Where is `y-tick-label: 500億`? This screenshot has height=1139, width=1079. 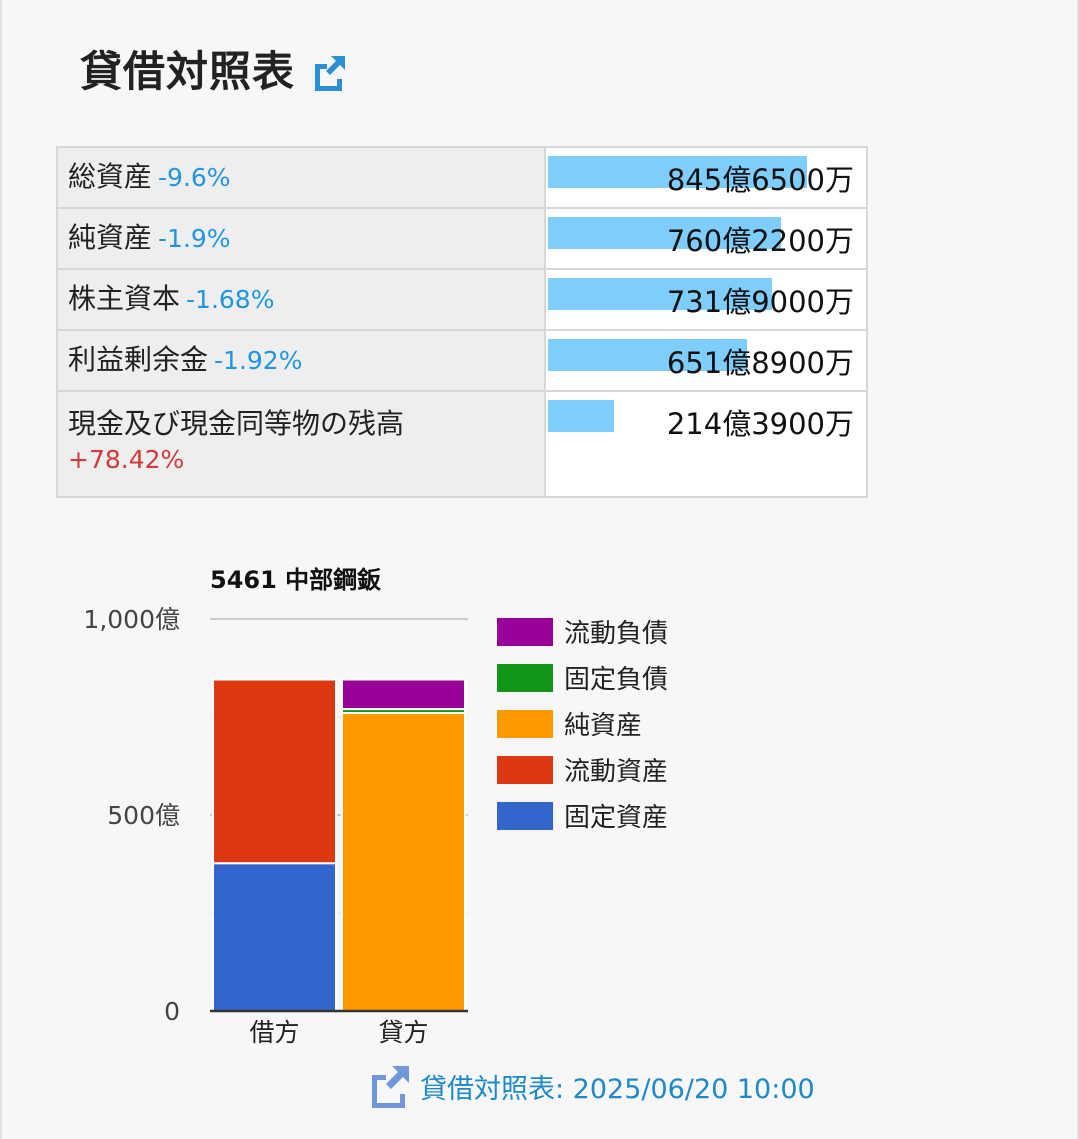
y-tick-label: 500億 is located at coordinates (143, 815).